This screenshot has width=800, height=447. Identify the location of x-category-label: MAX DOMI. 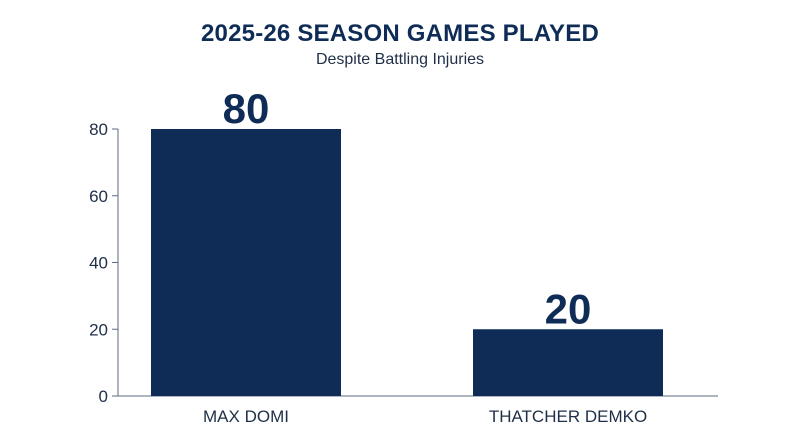
(246, 416).